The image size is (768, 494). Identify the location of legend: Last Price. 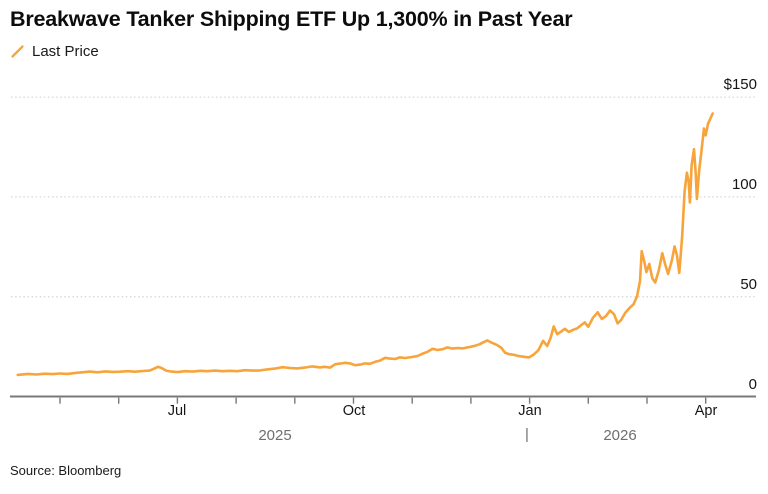
(54, 51).